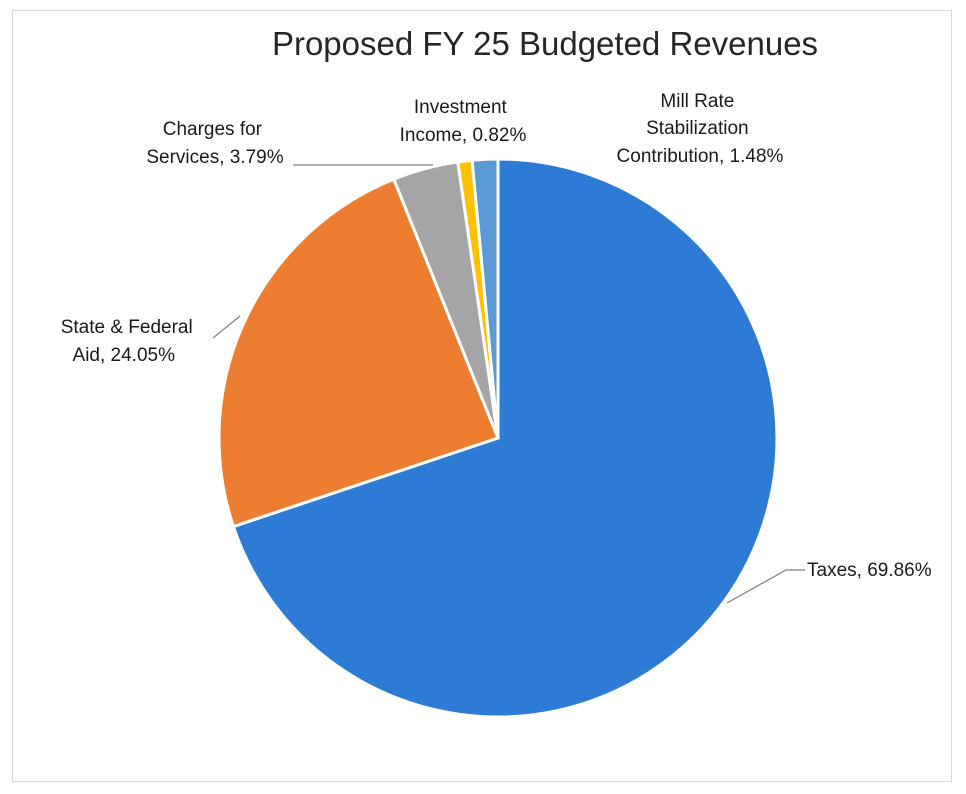 The width and height of the screenshot is (966, 794). Describe the element at coordinates (765, 586) in the screenshot. I see `taxes-leader-line` at that location.